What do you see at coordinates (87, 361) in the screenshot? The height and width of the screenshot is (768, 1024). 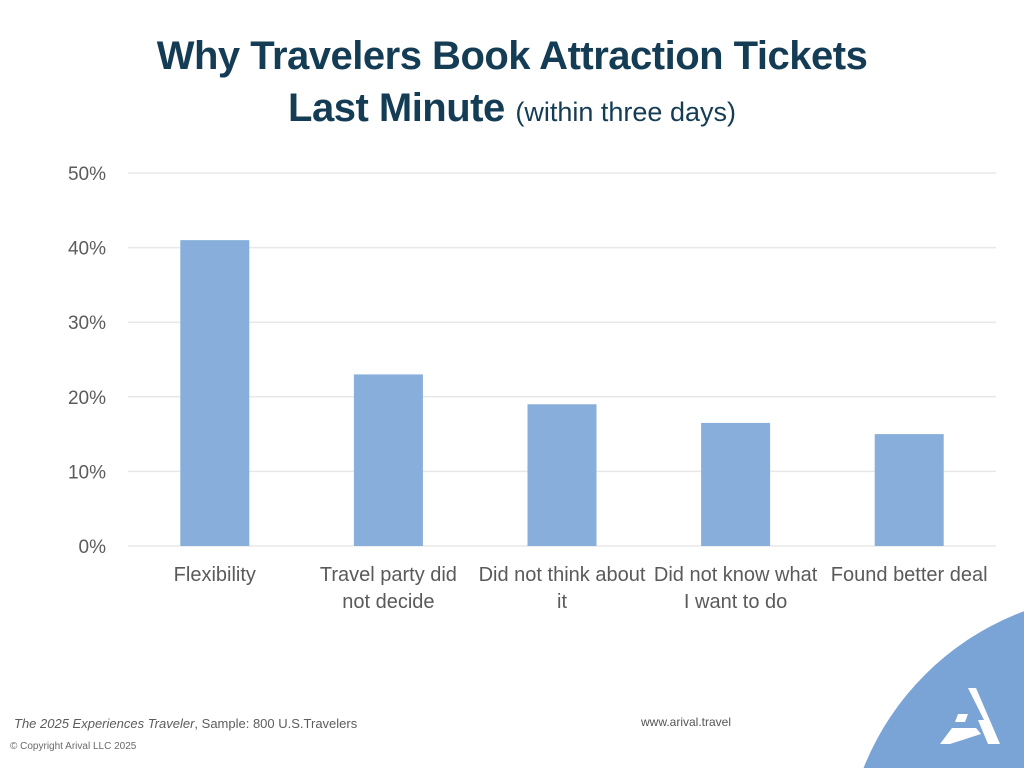 I see `y-axis-ticks: 0% 10% 20% 30% 40% 50%` at bounding box center [87, 361].